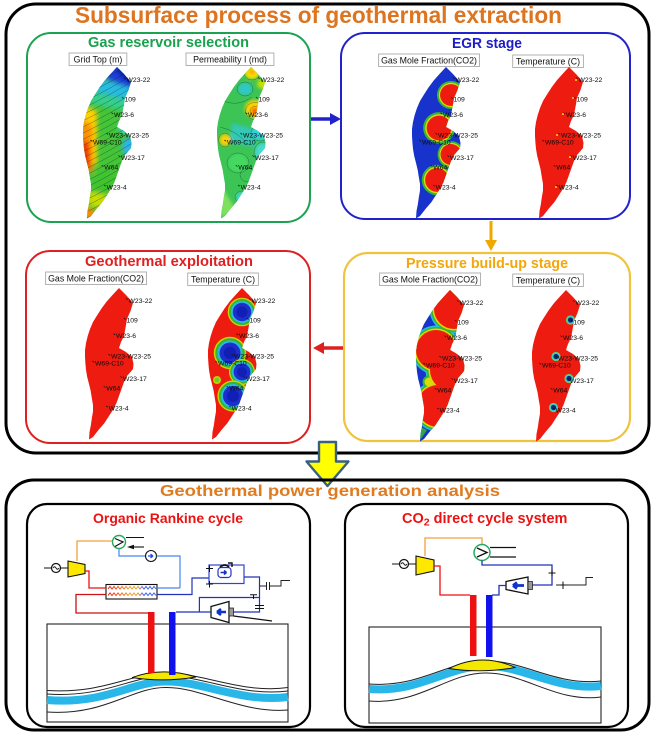  What do you see at coordinates (169, 261) in the screenshot?
I see `svg-text: Geothermal exploitation` at bounding box center [169, 261].